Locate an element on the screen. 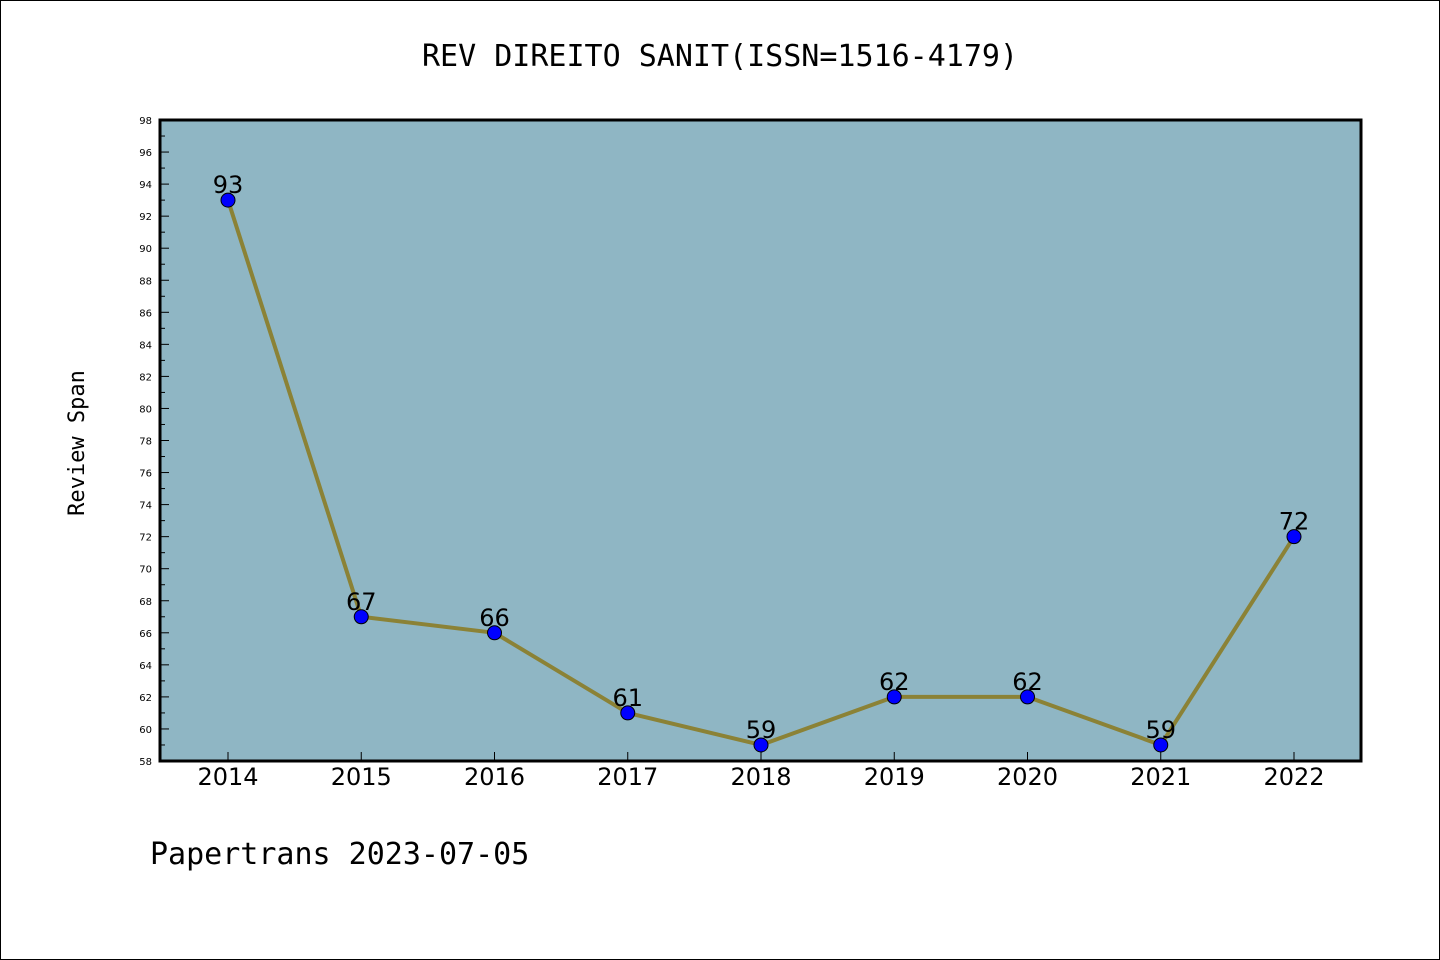 This screenshot has height=960, width=1440. data-label: 61 is located at coordinates (627, 698).